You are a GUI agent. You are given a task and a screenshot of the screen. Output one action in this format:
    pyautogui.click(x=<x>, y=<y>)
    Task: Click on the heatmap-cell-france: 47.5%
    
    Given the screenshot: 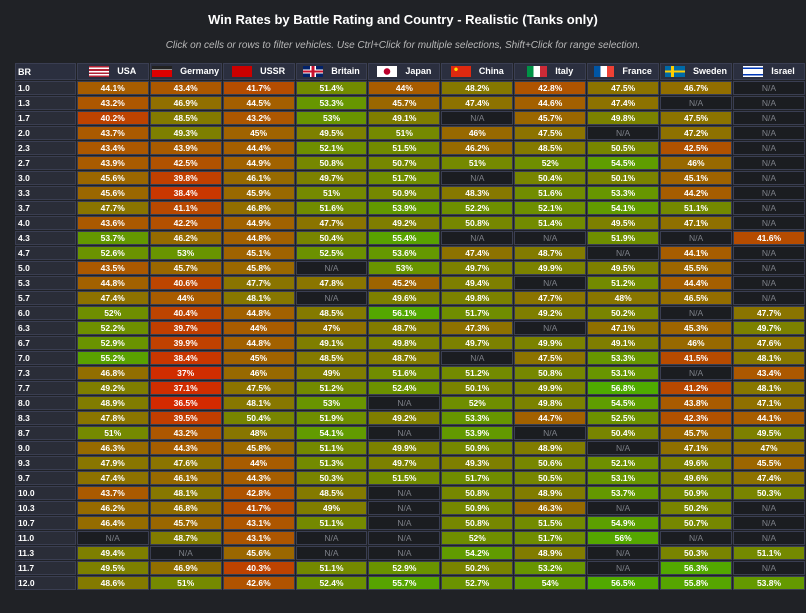 What is the action you would take?
    pyautogui.click(x=623, y=88)
    